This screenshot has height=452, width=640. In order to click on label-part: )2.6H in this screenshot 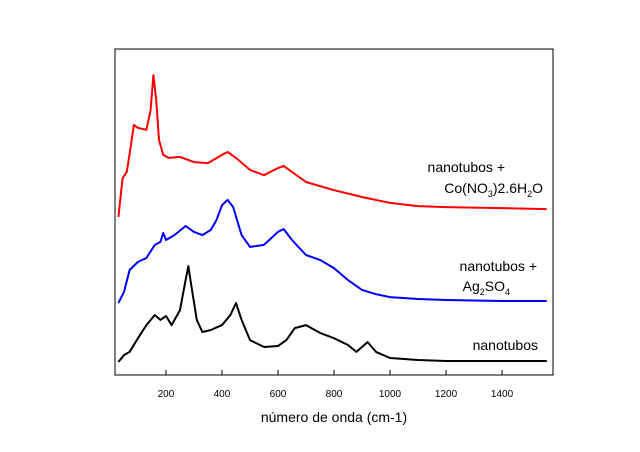, I will do `click(510, 188)`.